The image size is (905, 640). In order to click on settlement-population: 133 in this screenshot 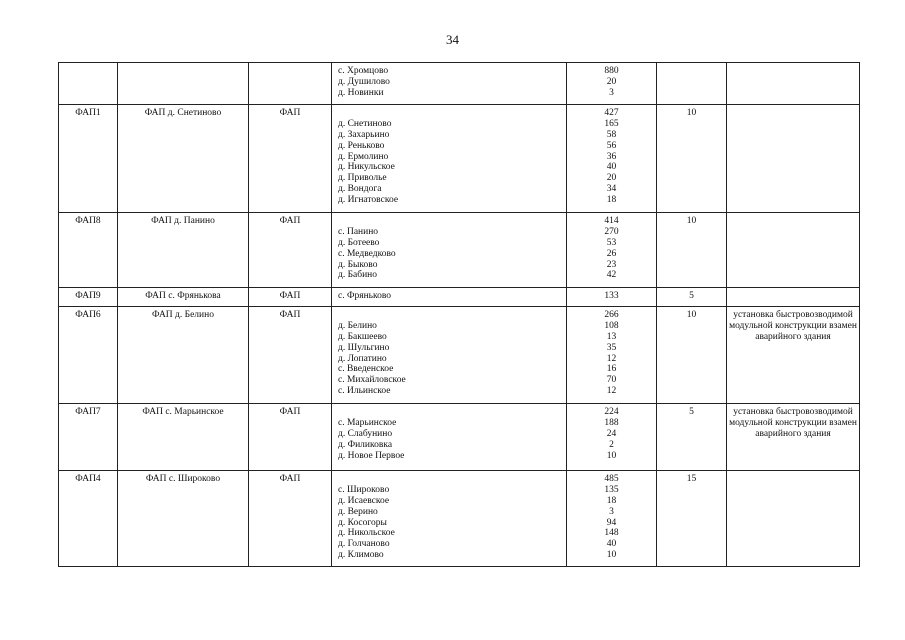, I will do `click(611, 296)`.